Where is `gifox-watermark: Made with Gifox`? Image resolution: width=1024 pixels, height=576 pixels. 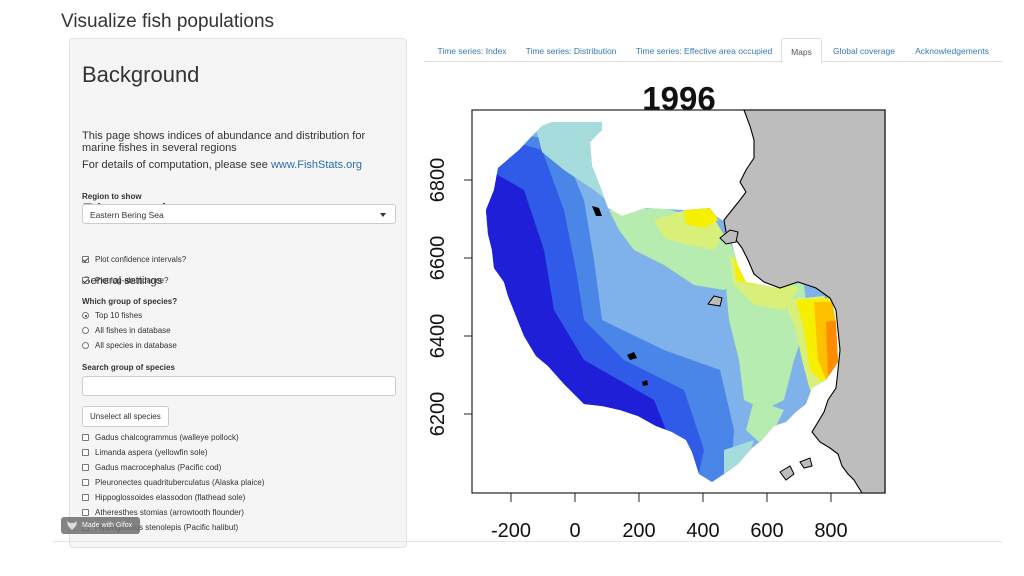 gifox-watermark: Made with Gifox is located at coordinates (100, 525).